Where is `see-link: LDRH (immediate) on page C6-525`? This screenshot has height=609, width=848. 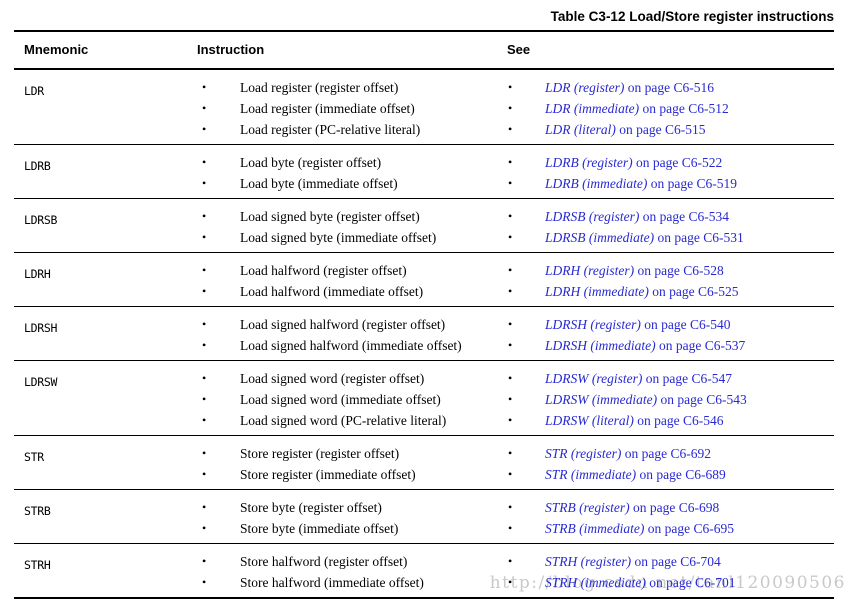 see-link: LDRH (immediate) on page C6-525 is located at coordinates (641, 291).